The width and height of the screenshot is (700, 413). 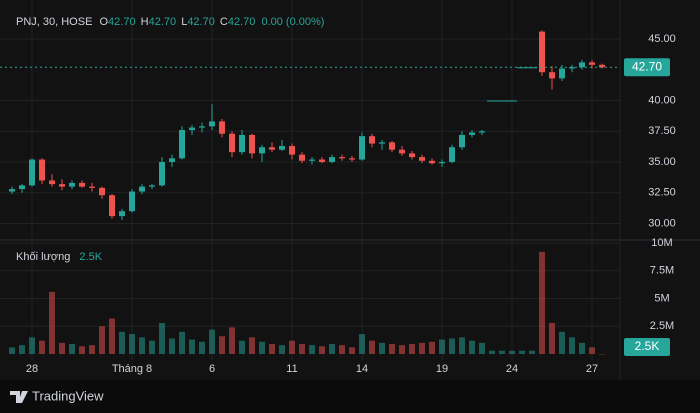 I want to click on last-price-badge, so click(x=647, y=67).